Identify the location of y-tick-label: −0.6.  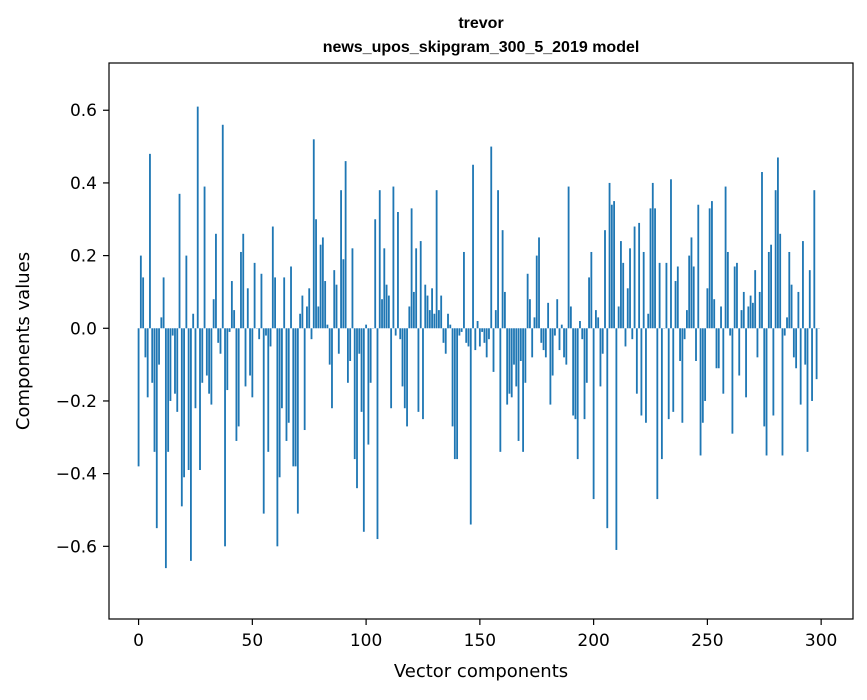
(76, 547).